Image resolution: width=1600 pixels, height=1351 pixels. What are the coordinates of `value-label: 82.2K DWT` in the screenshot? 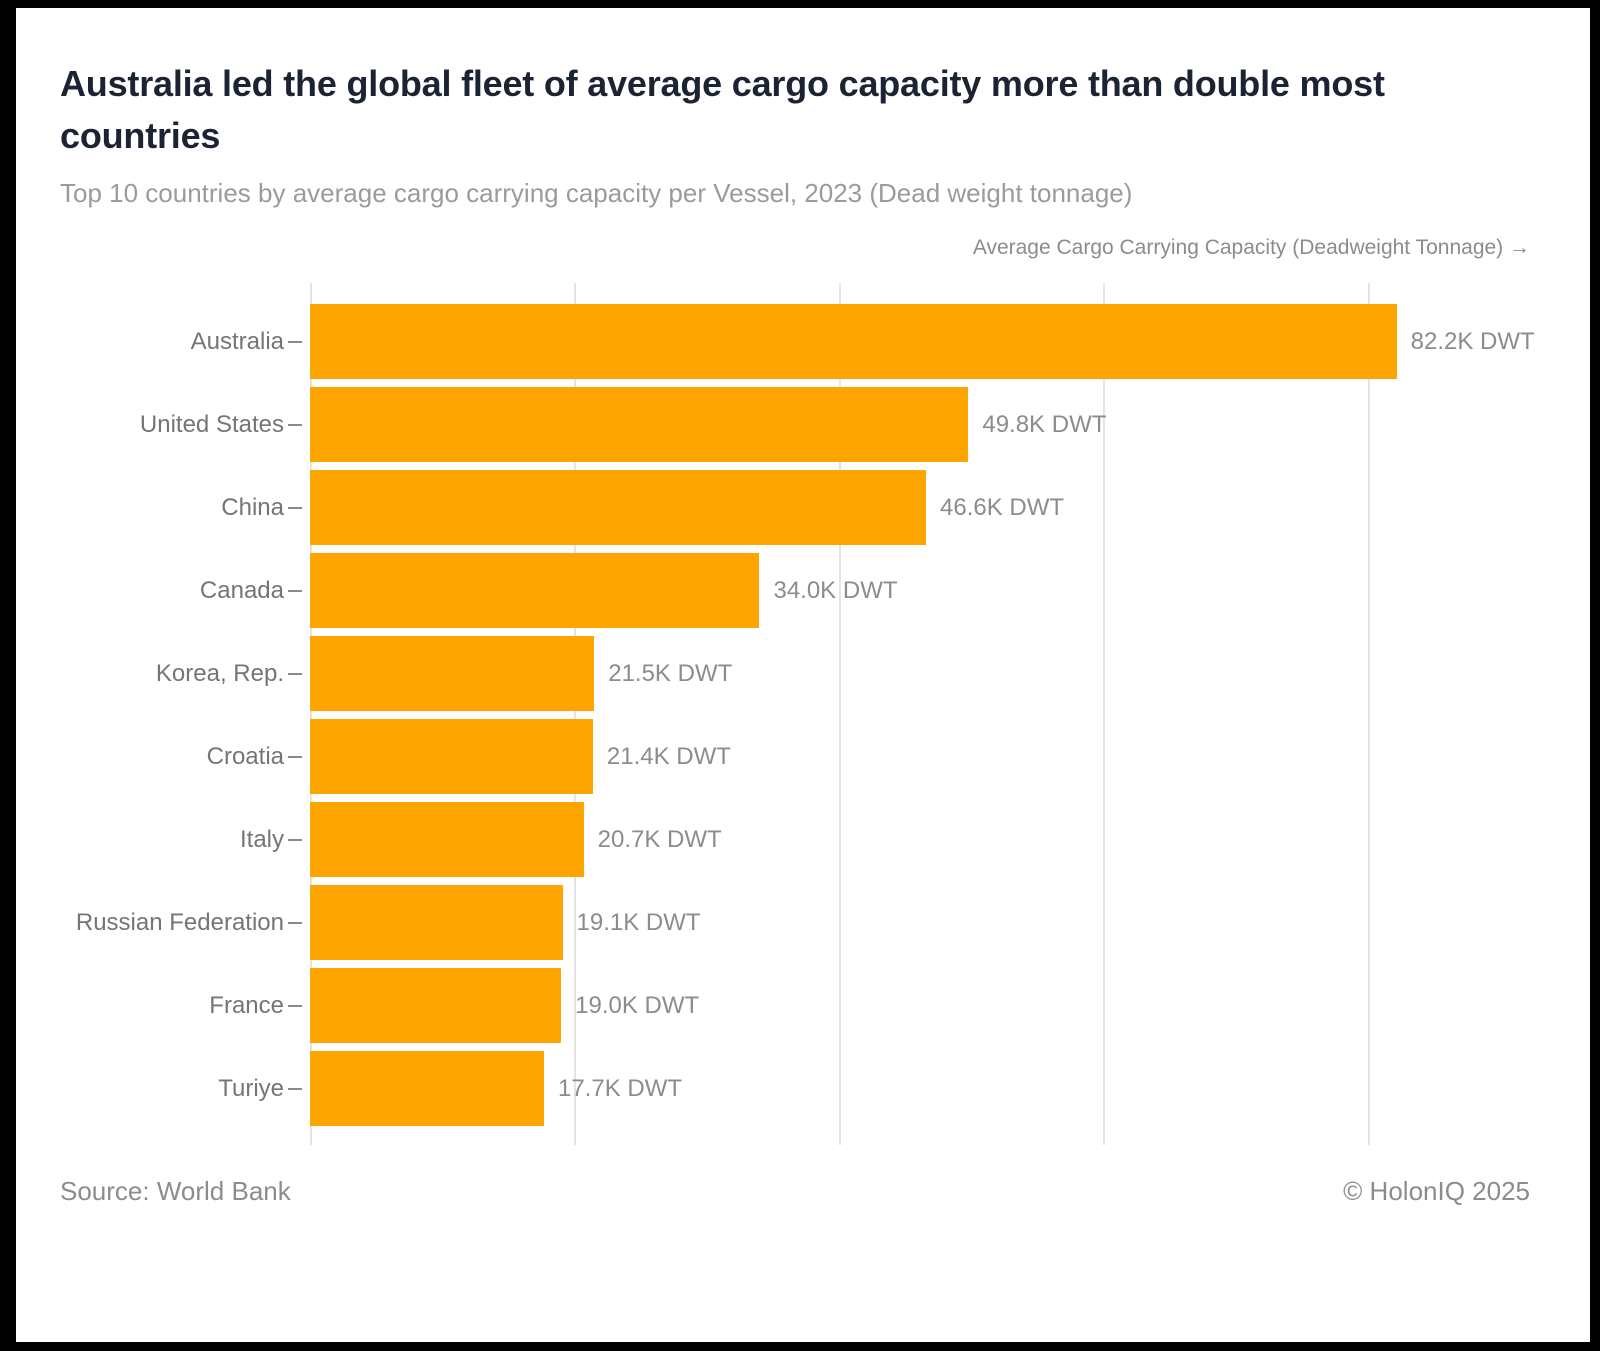 It's located at (1472, 341).